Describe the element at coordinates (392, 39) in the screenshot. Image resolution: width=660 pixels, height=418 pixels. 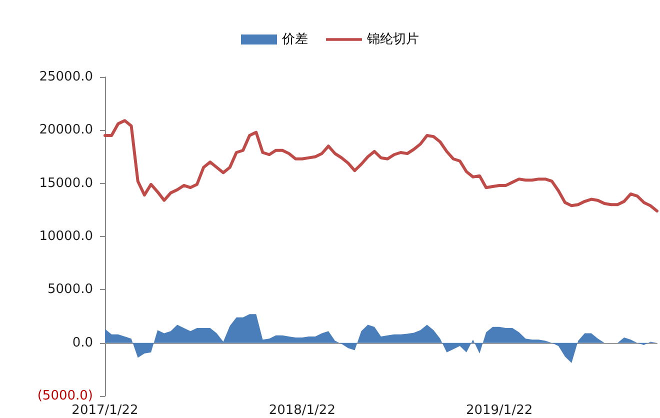
I see `legend-label: 锦纶切片` at that location.